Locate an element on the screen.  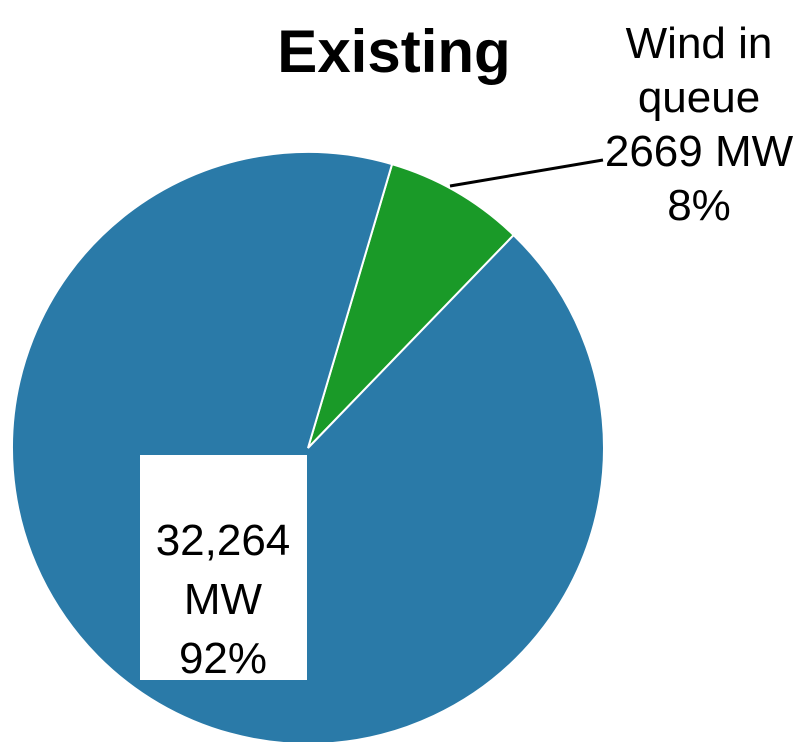
existing-label-box is located at coordinates (223, 567).